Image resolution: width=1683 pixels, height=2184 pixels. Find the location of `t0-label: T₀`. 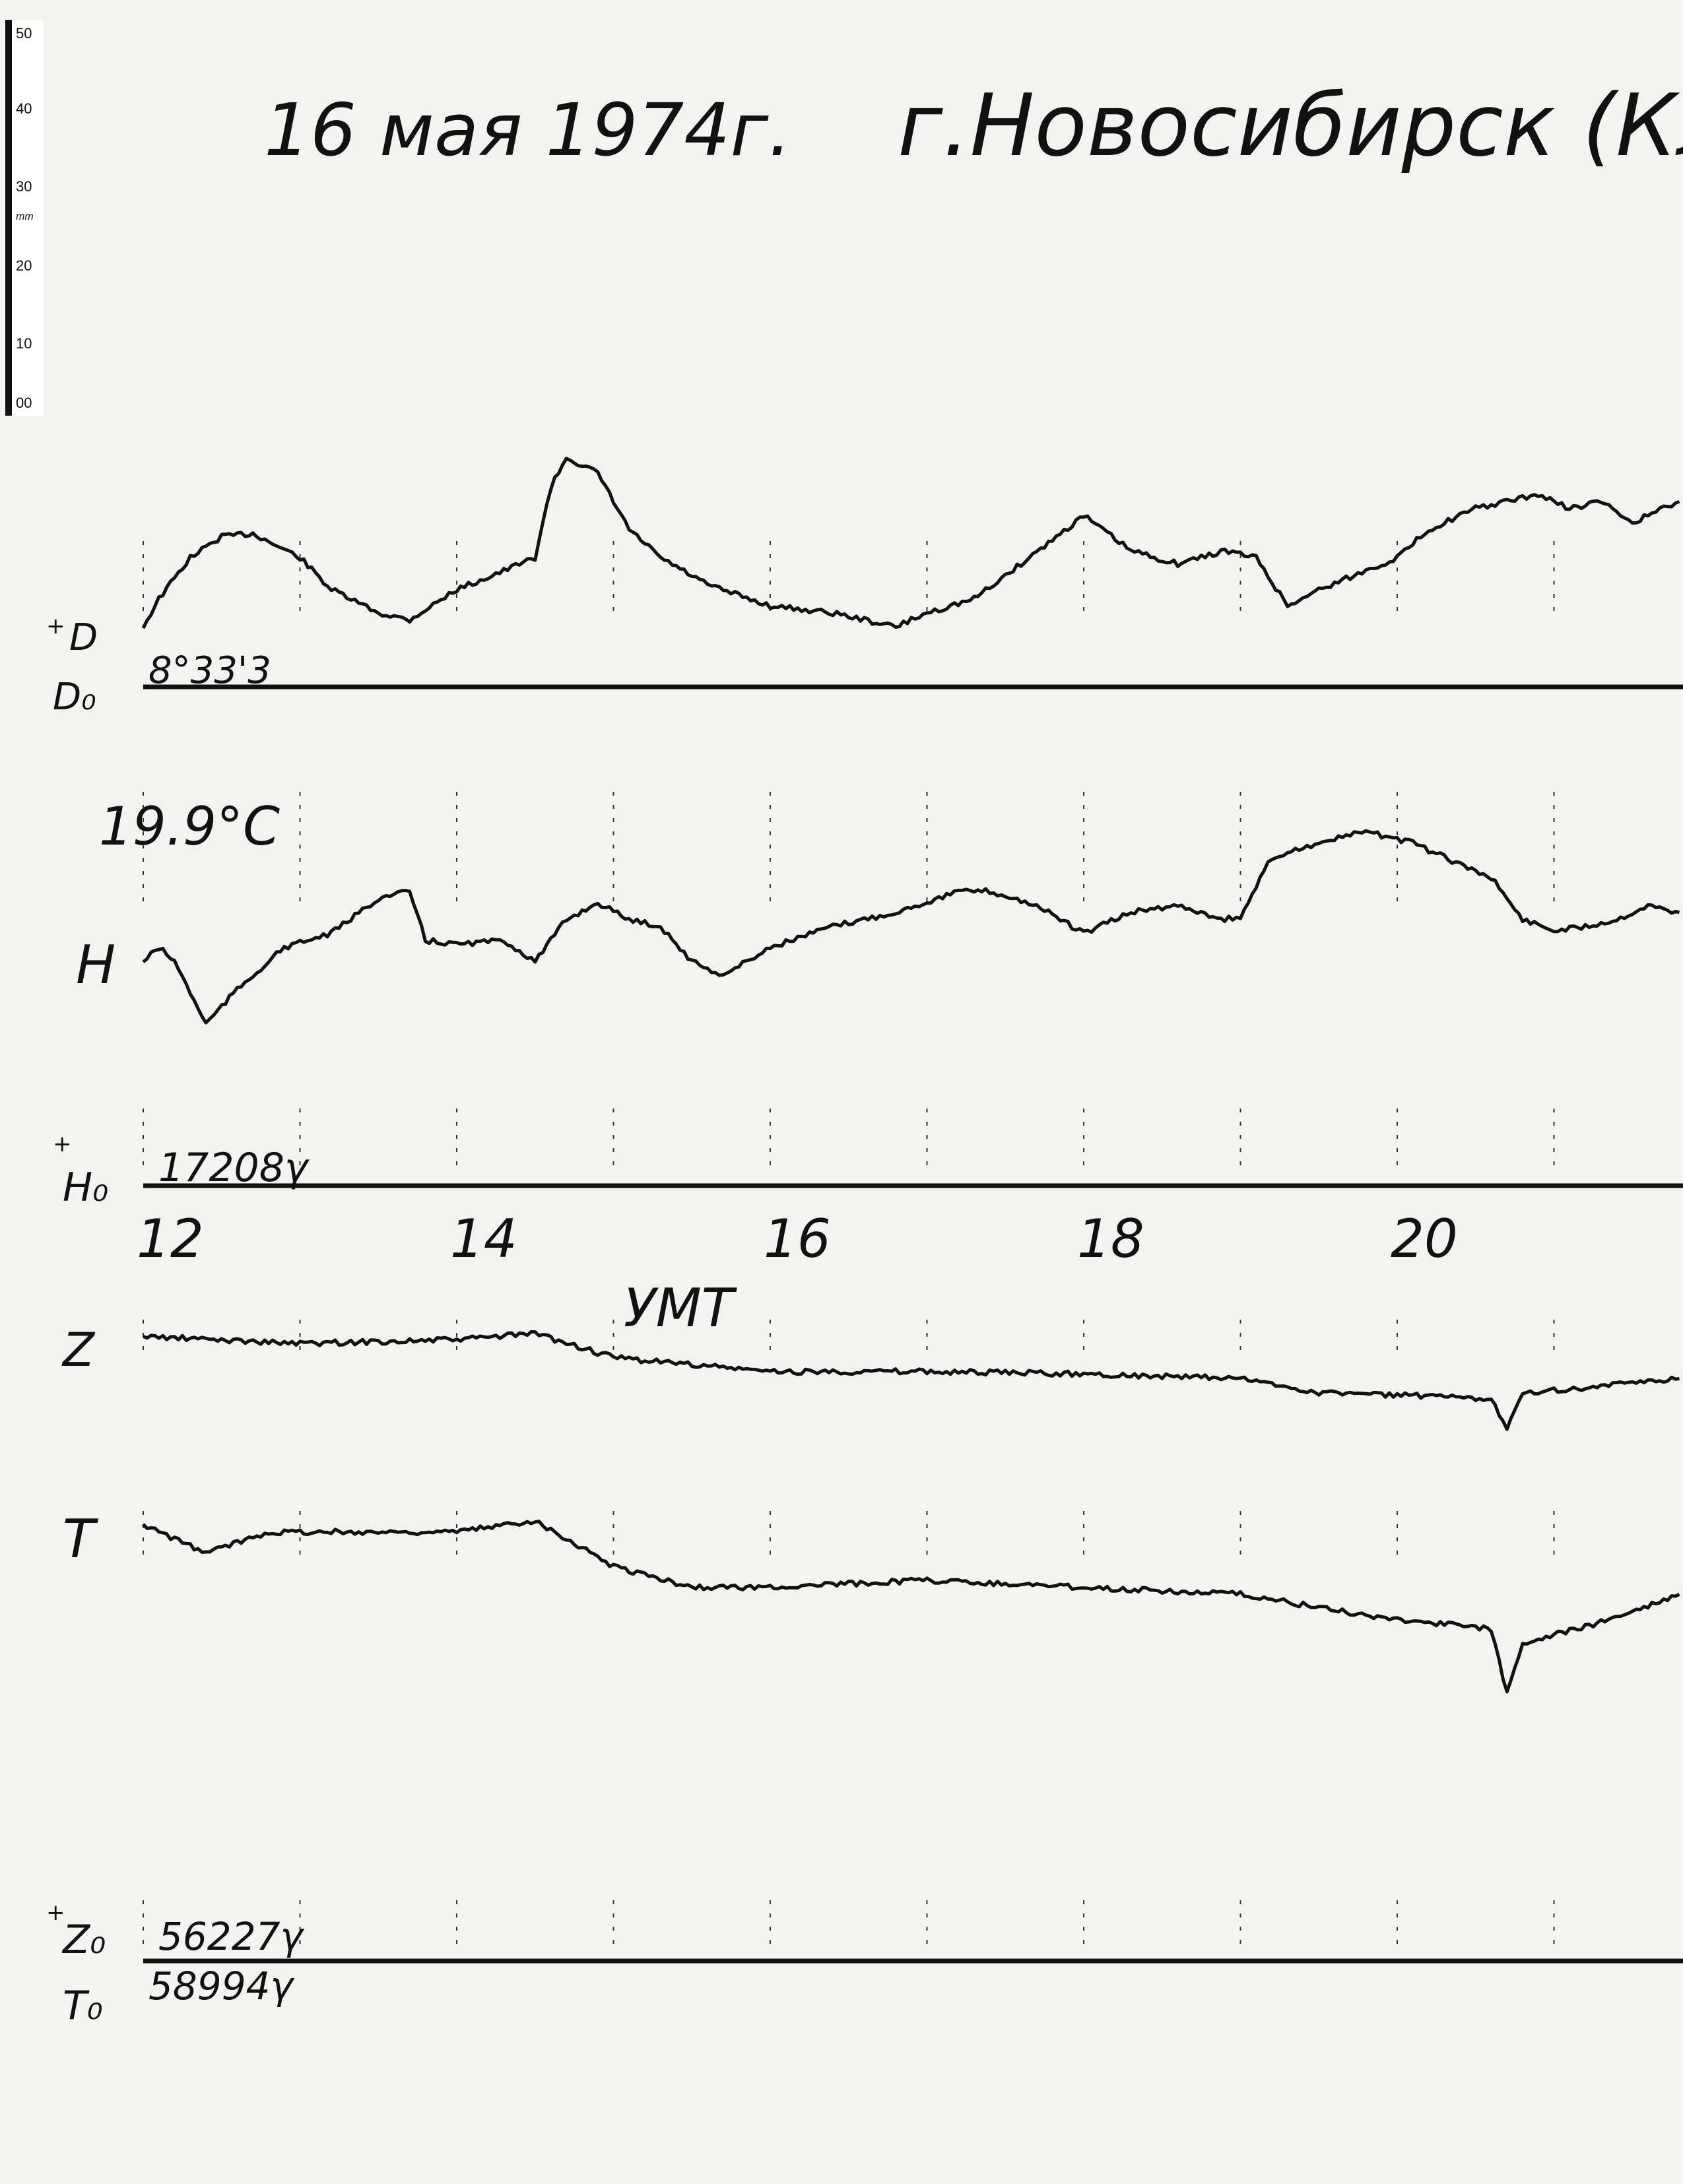

t0-label: T₀ is located at coordinates (83, 2006).